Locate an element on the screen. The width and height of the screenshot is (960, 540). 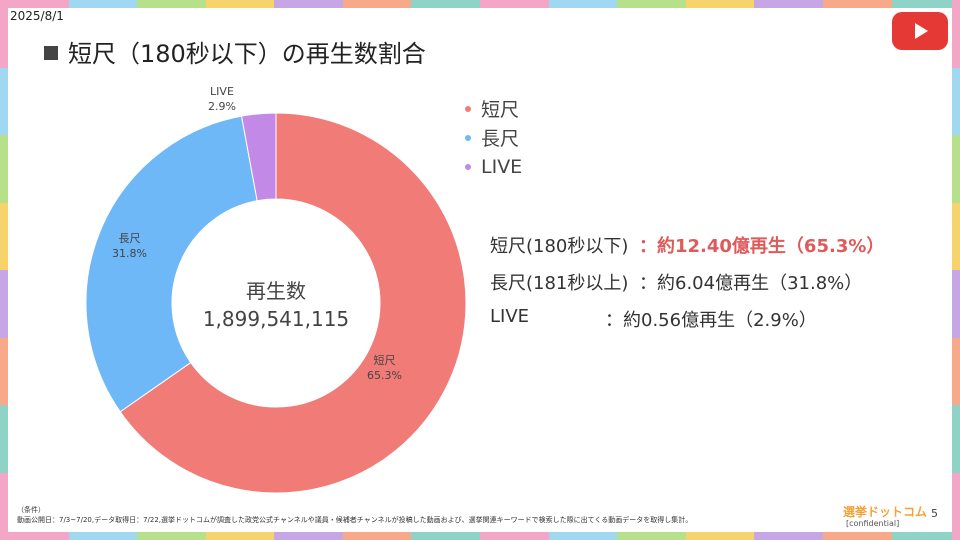
legend-dot-live is located at coordinates (468, 166).